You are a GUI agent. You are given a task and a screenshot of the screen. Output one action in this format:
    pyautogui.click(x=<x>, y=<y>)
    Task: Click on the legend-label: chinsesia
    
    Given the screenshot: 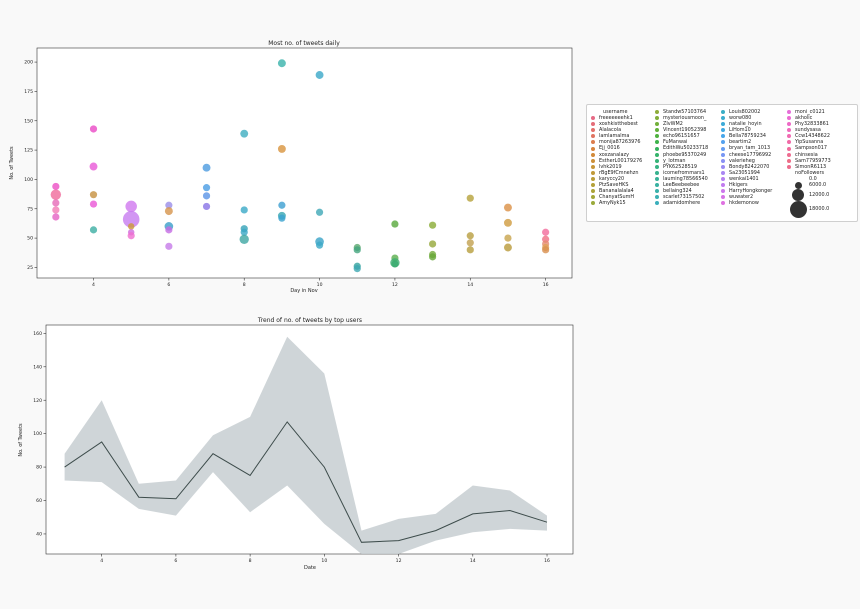 What is the action you would take?
    pyautogui.click(x=806, y=154)
    